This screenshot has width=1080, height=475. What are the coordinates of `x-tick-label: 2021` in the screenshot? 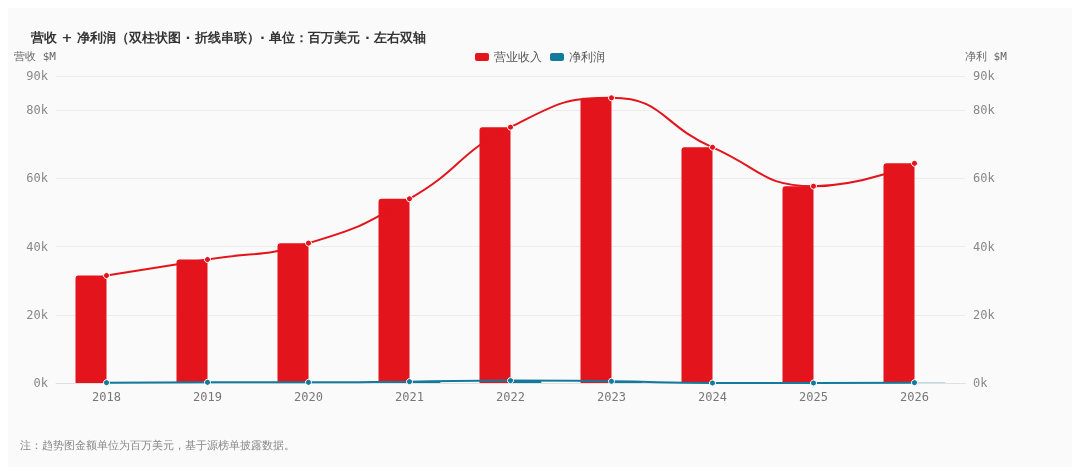 It's located at (409, 397).